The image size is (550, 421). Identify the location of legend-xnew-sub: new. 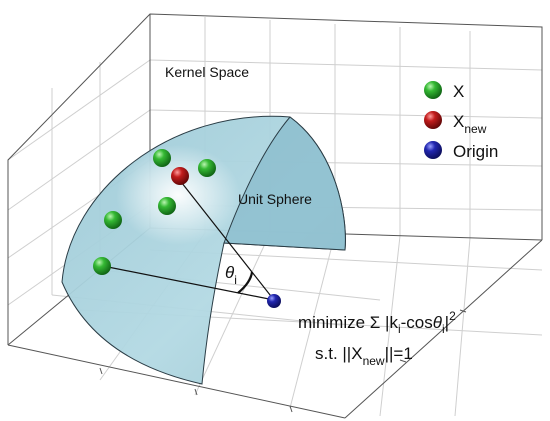
(475, 129).